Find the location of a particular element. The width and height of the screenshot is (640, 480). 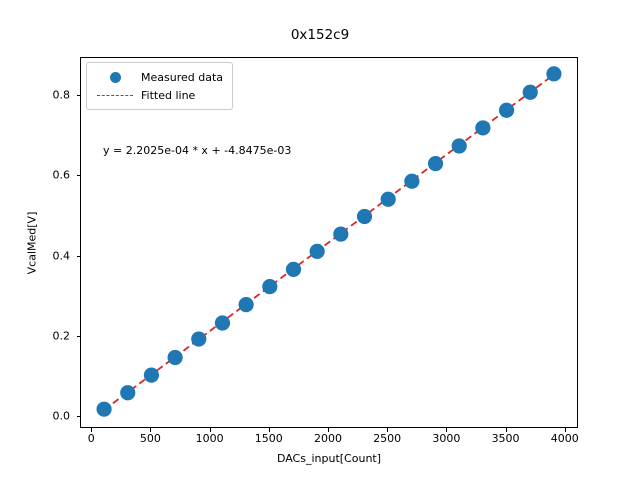

y-tick-label: 0.6 is located at coordinates (61, 175).